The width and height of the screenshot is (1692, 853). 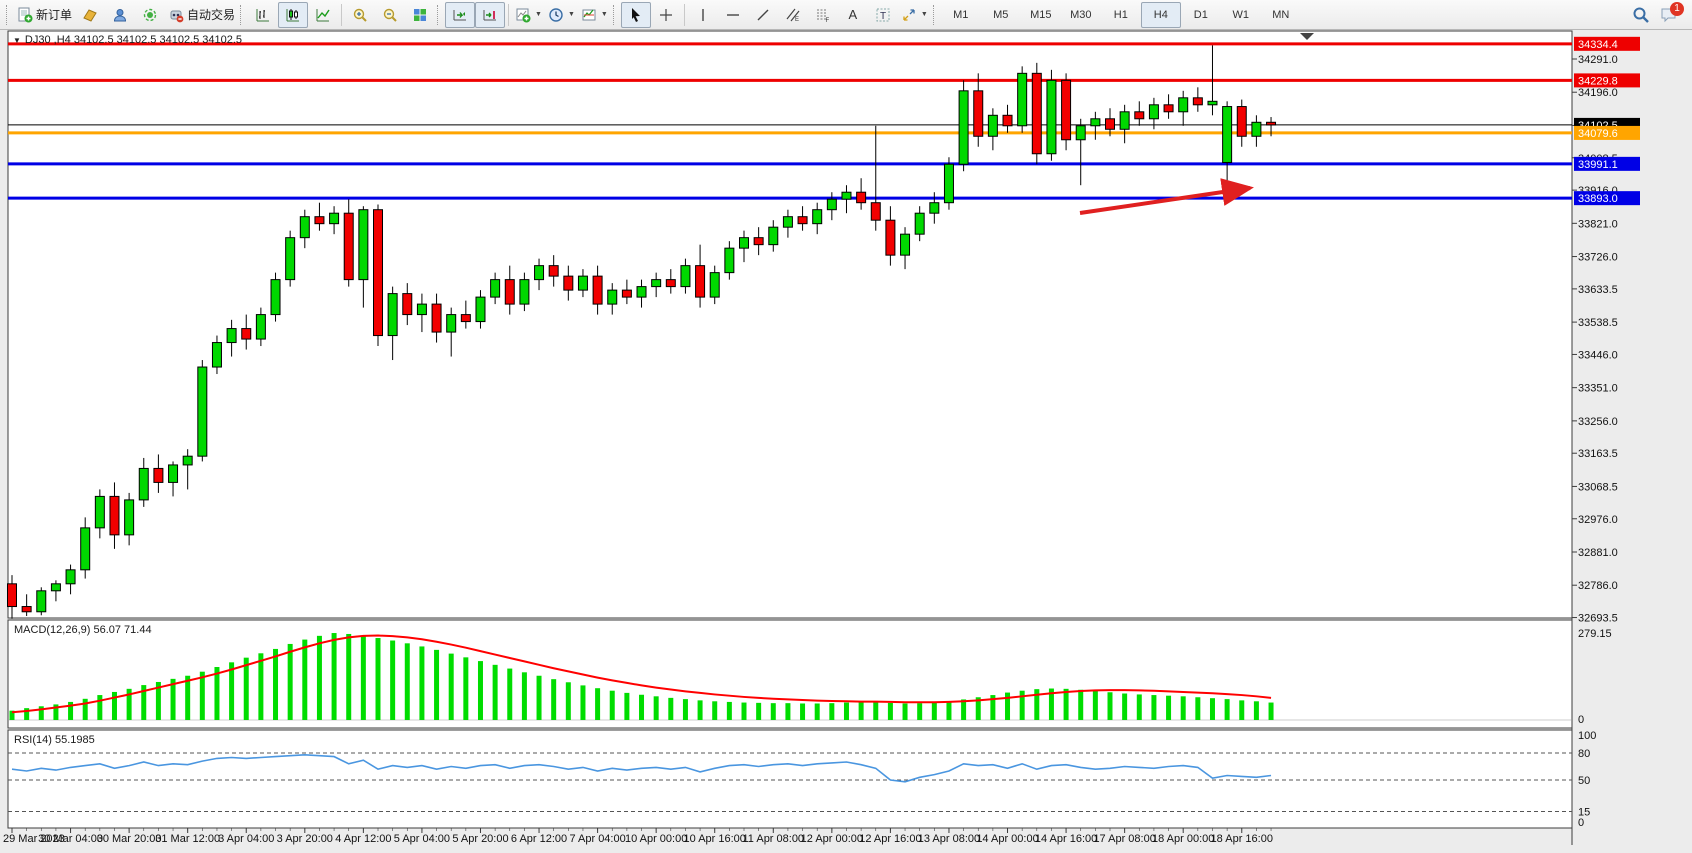 What do you see at coordinates (773, 839) in the screenshot?
I see `x-tick-label: 11 Apr 08:00` at bounding box center [773, 839].